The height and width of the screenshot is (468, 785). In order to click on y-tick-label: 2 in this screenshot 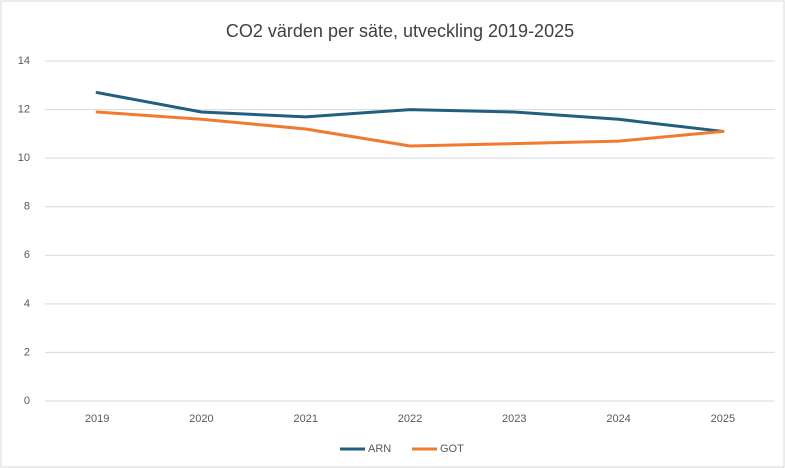, I will do `click(27, 352)`.